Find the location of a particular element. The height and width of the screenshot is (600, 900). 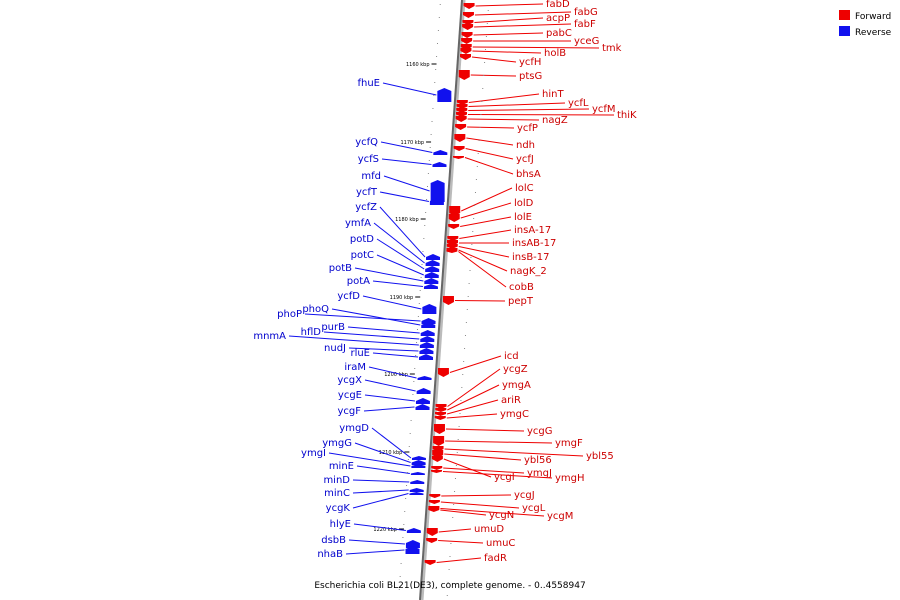

gene-label: ndh is located at coordinates (525, 145).